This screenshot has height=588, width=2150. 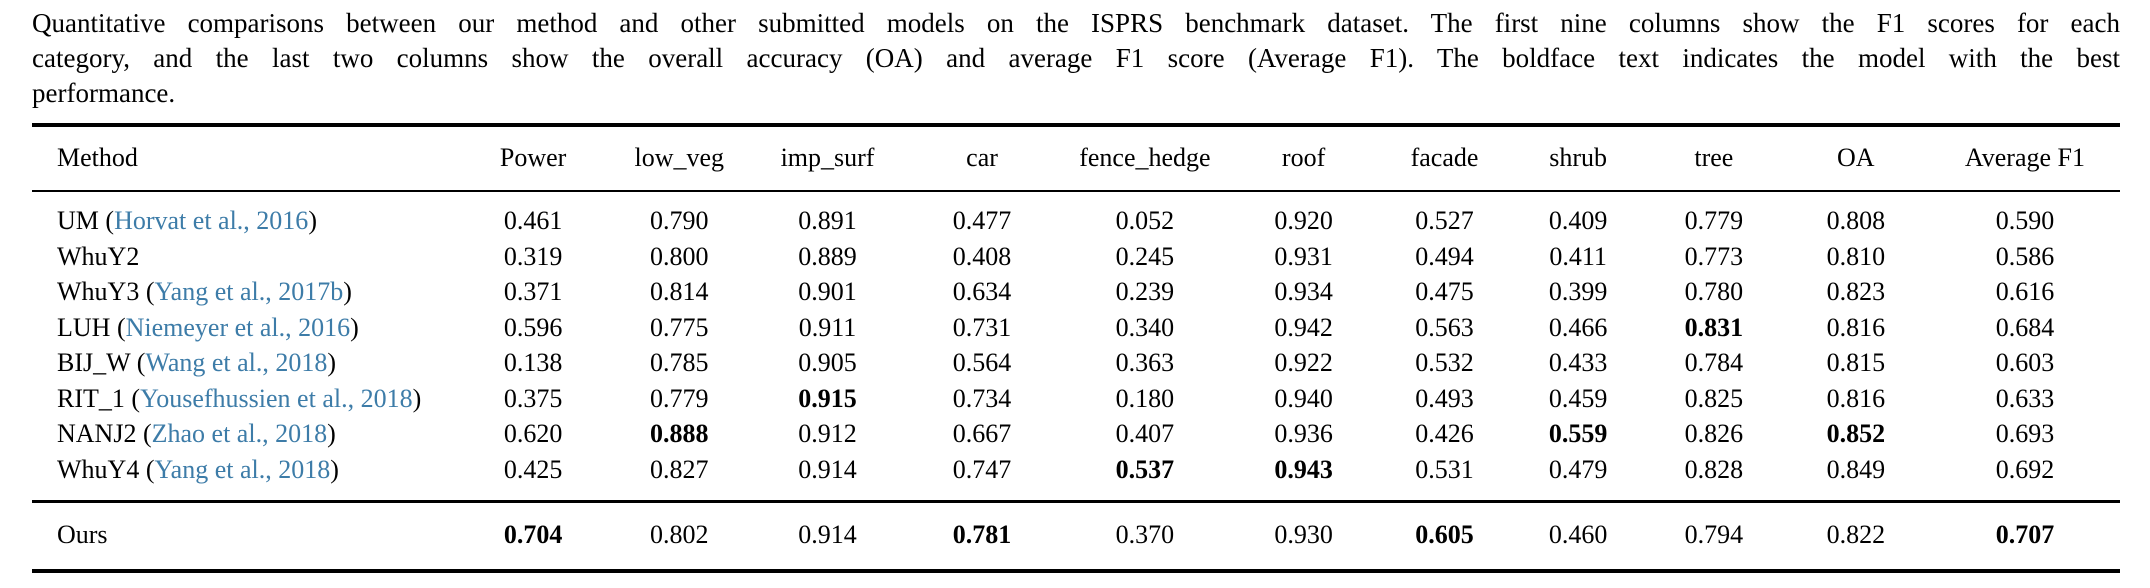 I want to click on score-cell: 0.596, so click(x=533, y=327).